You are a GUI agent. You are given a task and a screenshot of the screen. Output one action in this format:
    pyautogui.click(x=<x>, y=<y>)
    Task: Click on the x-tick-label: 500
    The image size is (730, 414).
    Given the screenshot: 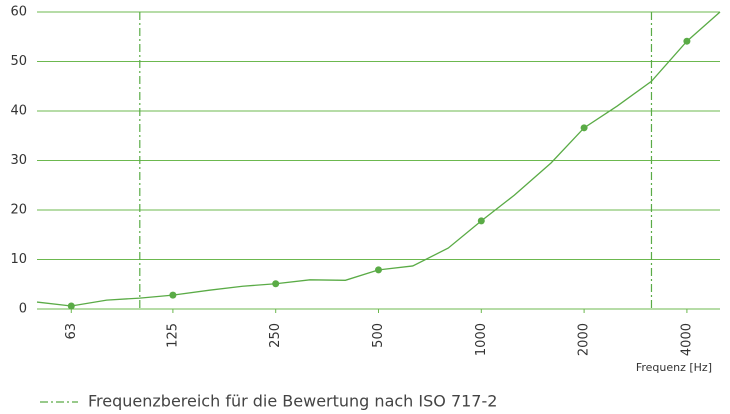 What is the action you would take?
    pyautogui.click(x=378, y=335)
    